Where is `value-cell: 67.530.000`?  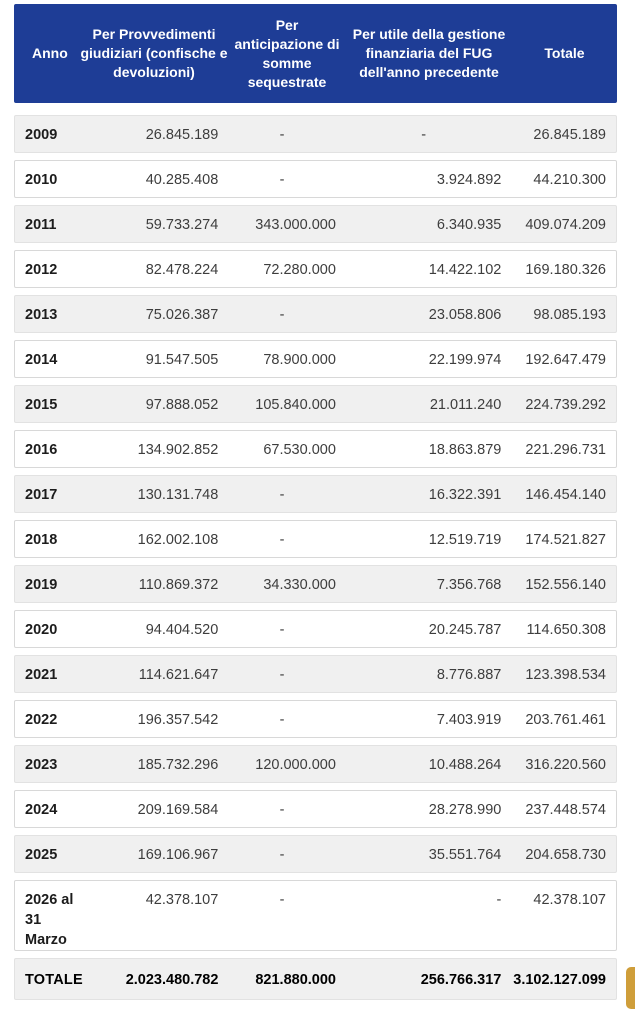 value-cell: 67.530.000 is located at coordinates (299, 450).